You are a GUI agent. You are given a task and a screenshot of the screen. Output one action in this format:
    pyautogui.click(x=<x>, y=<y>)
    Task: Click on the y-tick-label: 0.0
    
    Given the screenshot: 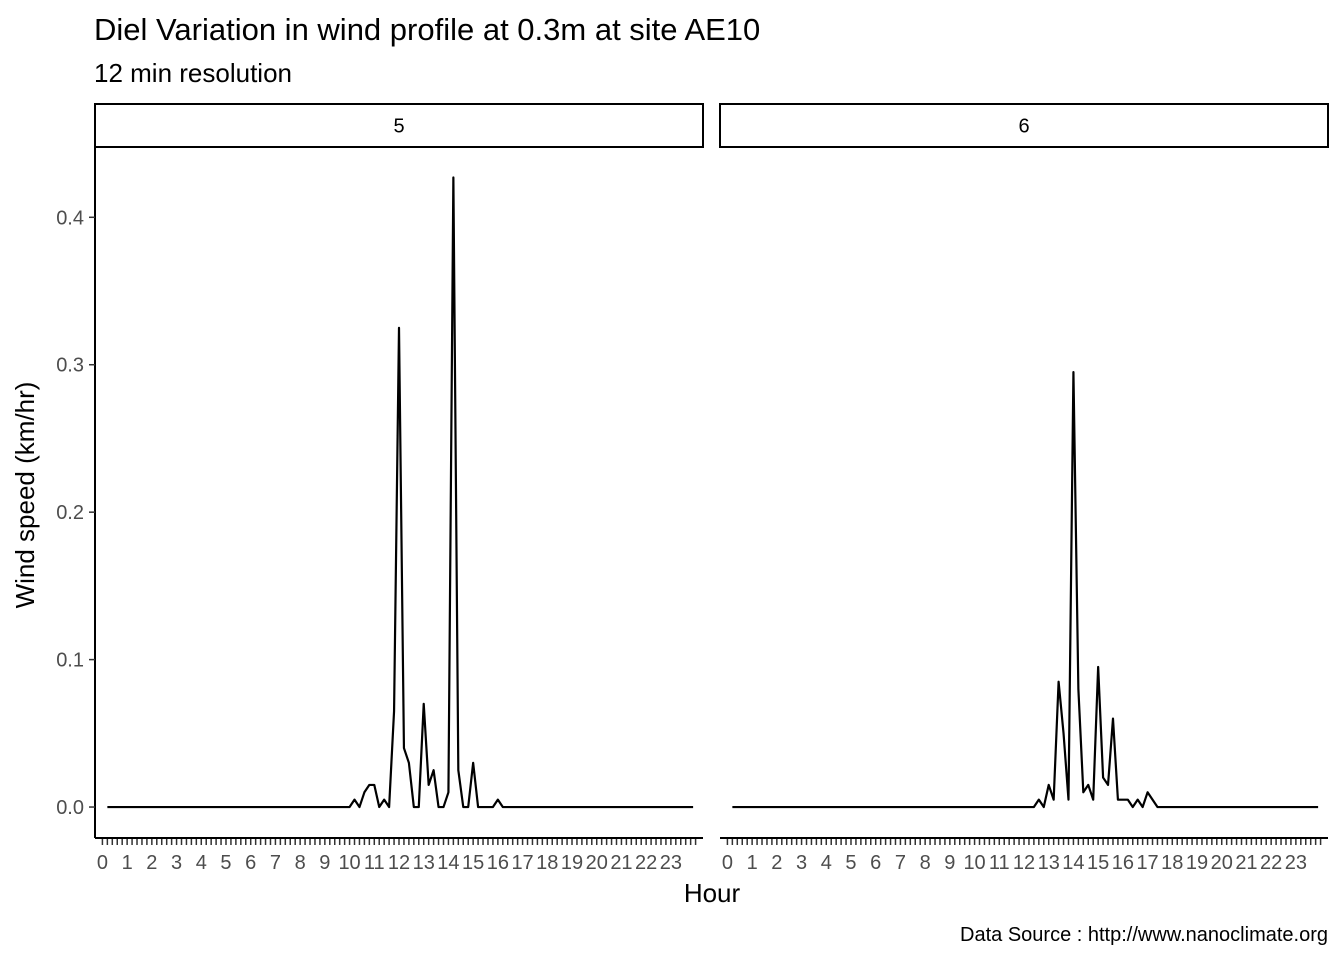 What is the action you would take?
    pyautogui.click(x=70, y=808)
    